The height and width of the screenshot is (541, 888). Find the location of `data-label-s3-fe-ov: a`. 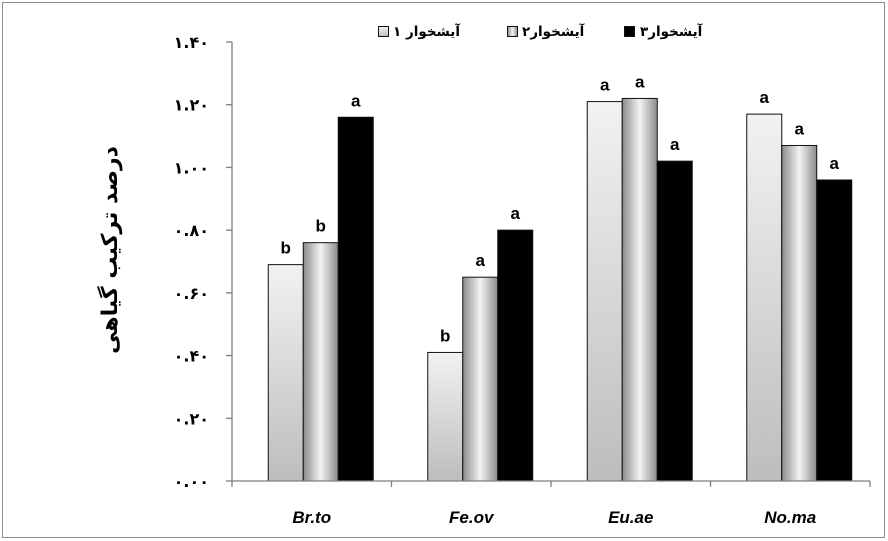

data-label-s3-fe-ov: a is located at coordinates (516, 213).